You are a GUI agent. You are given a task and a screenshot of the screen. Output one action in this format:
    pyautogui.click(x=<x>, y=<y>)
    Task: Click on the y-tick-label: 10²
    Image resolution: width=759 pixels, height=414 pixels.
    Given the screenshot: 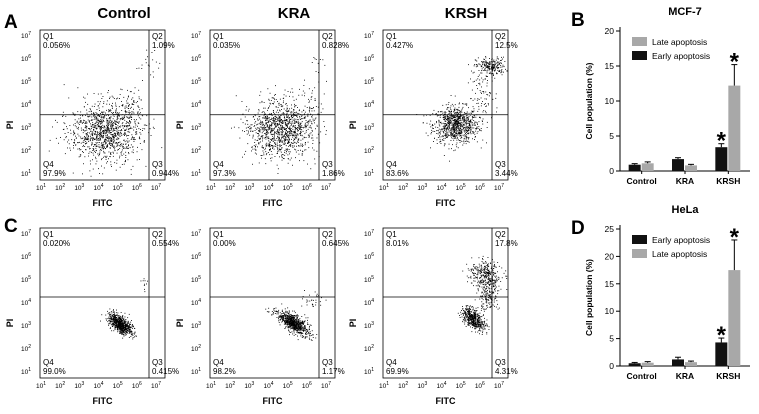 What is the action you would take?
    pyautogui.click(x=26, y=348)
    